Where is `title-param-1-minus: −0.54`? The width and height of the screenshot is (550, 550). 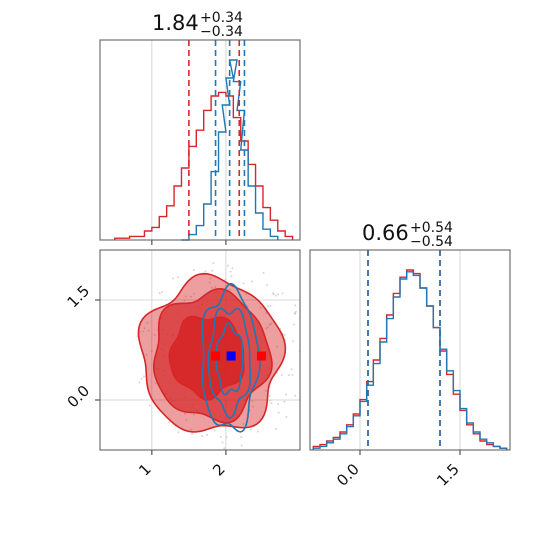
title-param-1-minus: −0.54 is located at coordinates (431, 242).